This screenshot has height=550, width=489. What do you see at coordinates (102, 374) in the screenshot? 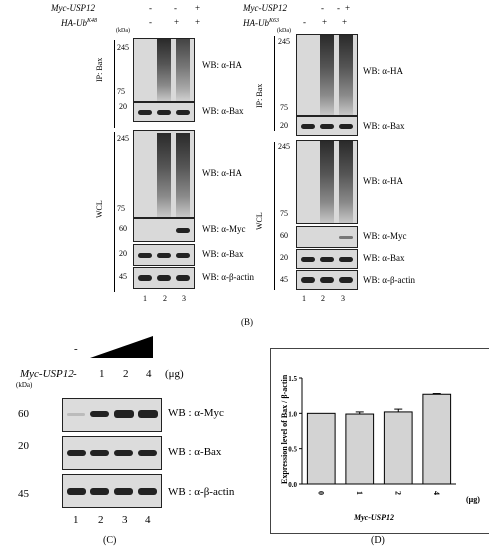
I see `dose-value: 1` at bounding box center [102, 374].